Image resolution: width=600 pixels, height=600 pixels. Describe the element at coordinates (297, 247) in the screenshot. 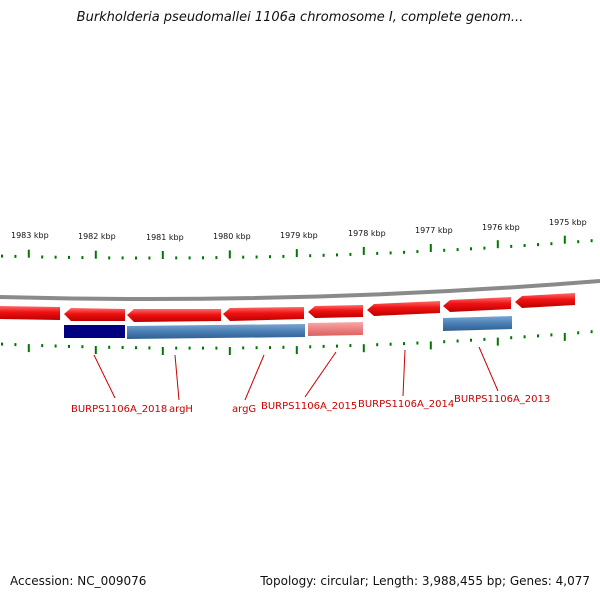

I see `upper-ruler-ticks` at that location.